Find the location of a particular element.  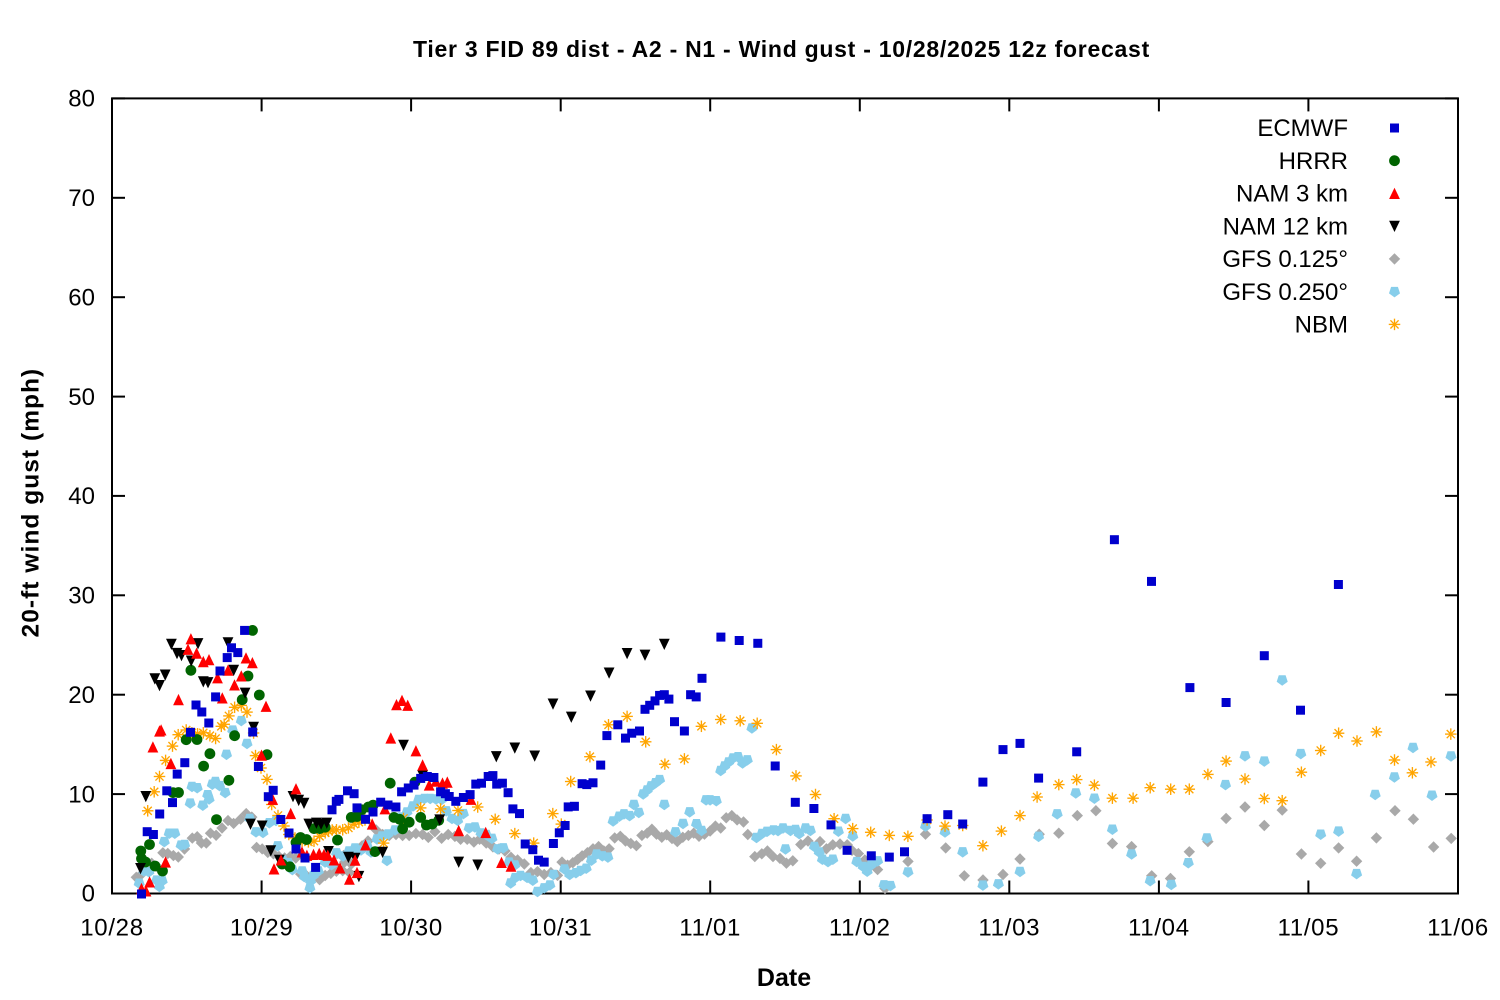

svg-text: 80 is located at coordinates (81, 99).